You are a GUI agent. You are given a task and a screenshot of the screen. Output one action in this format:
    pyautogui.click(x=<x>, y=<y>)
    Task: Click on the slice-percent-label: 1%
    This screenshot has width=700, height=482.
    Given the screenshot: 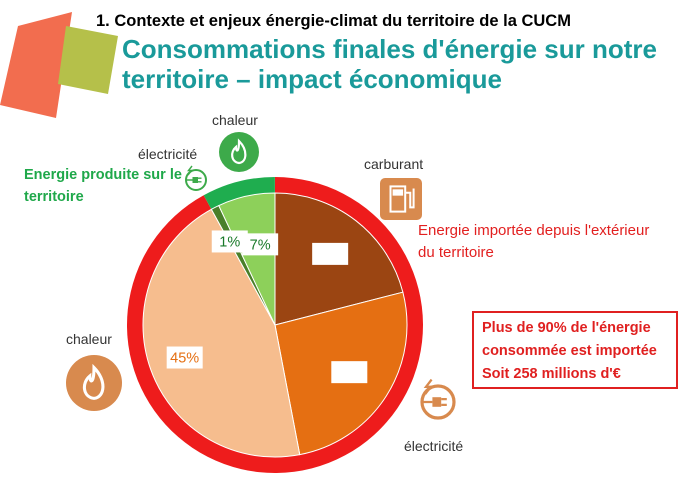 What is the action you would take?
    pyautogui.click(x=229, y=242)
    